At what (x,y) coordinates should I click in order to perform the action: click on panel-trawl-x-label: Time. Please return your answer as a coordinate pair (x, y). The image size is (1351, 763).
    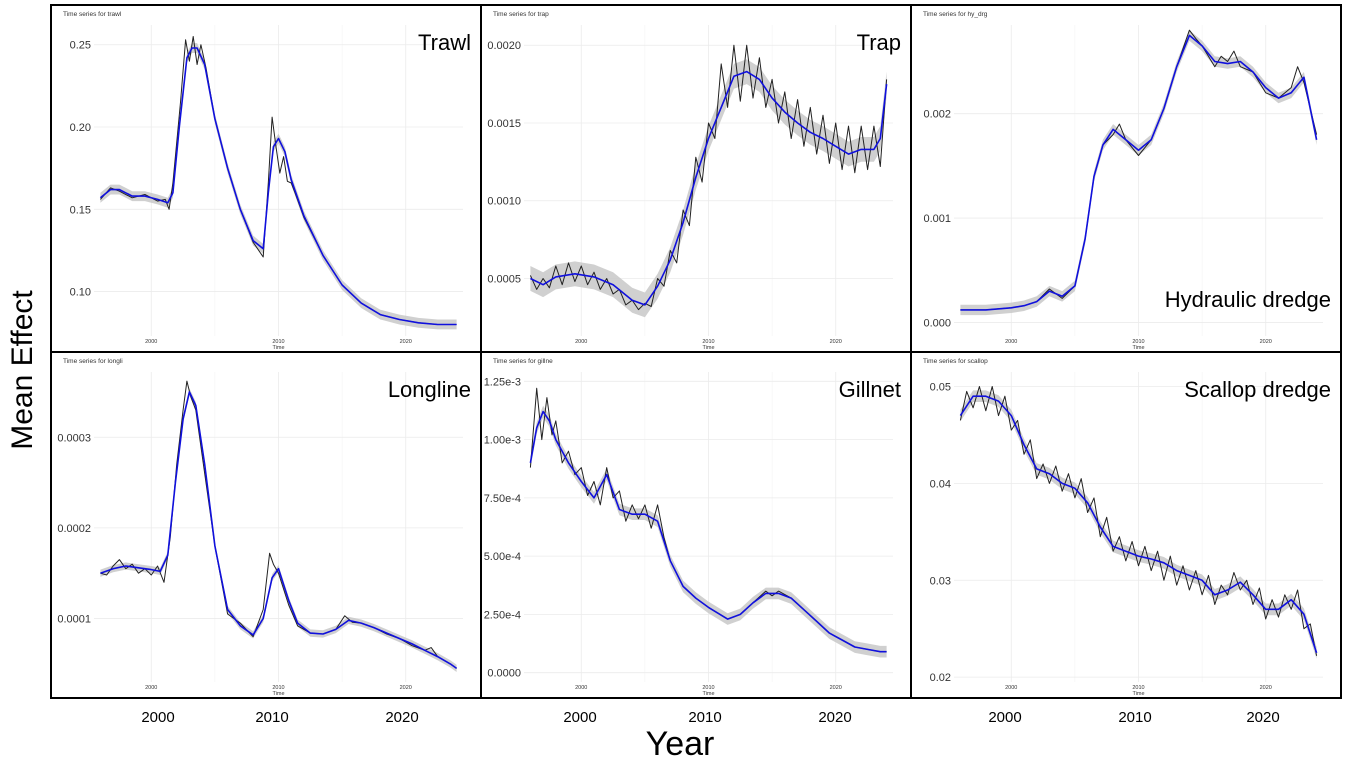
    Looking at the image, I should click on (278, 348).